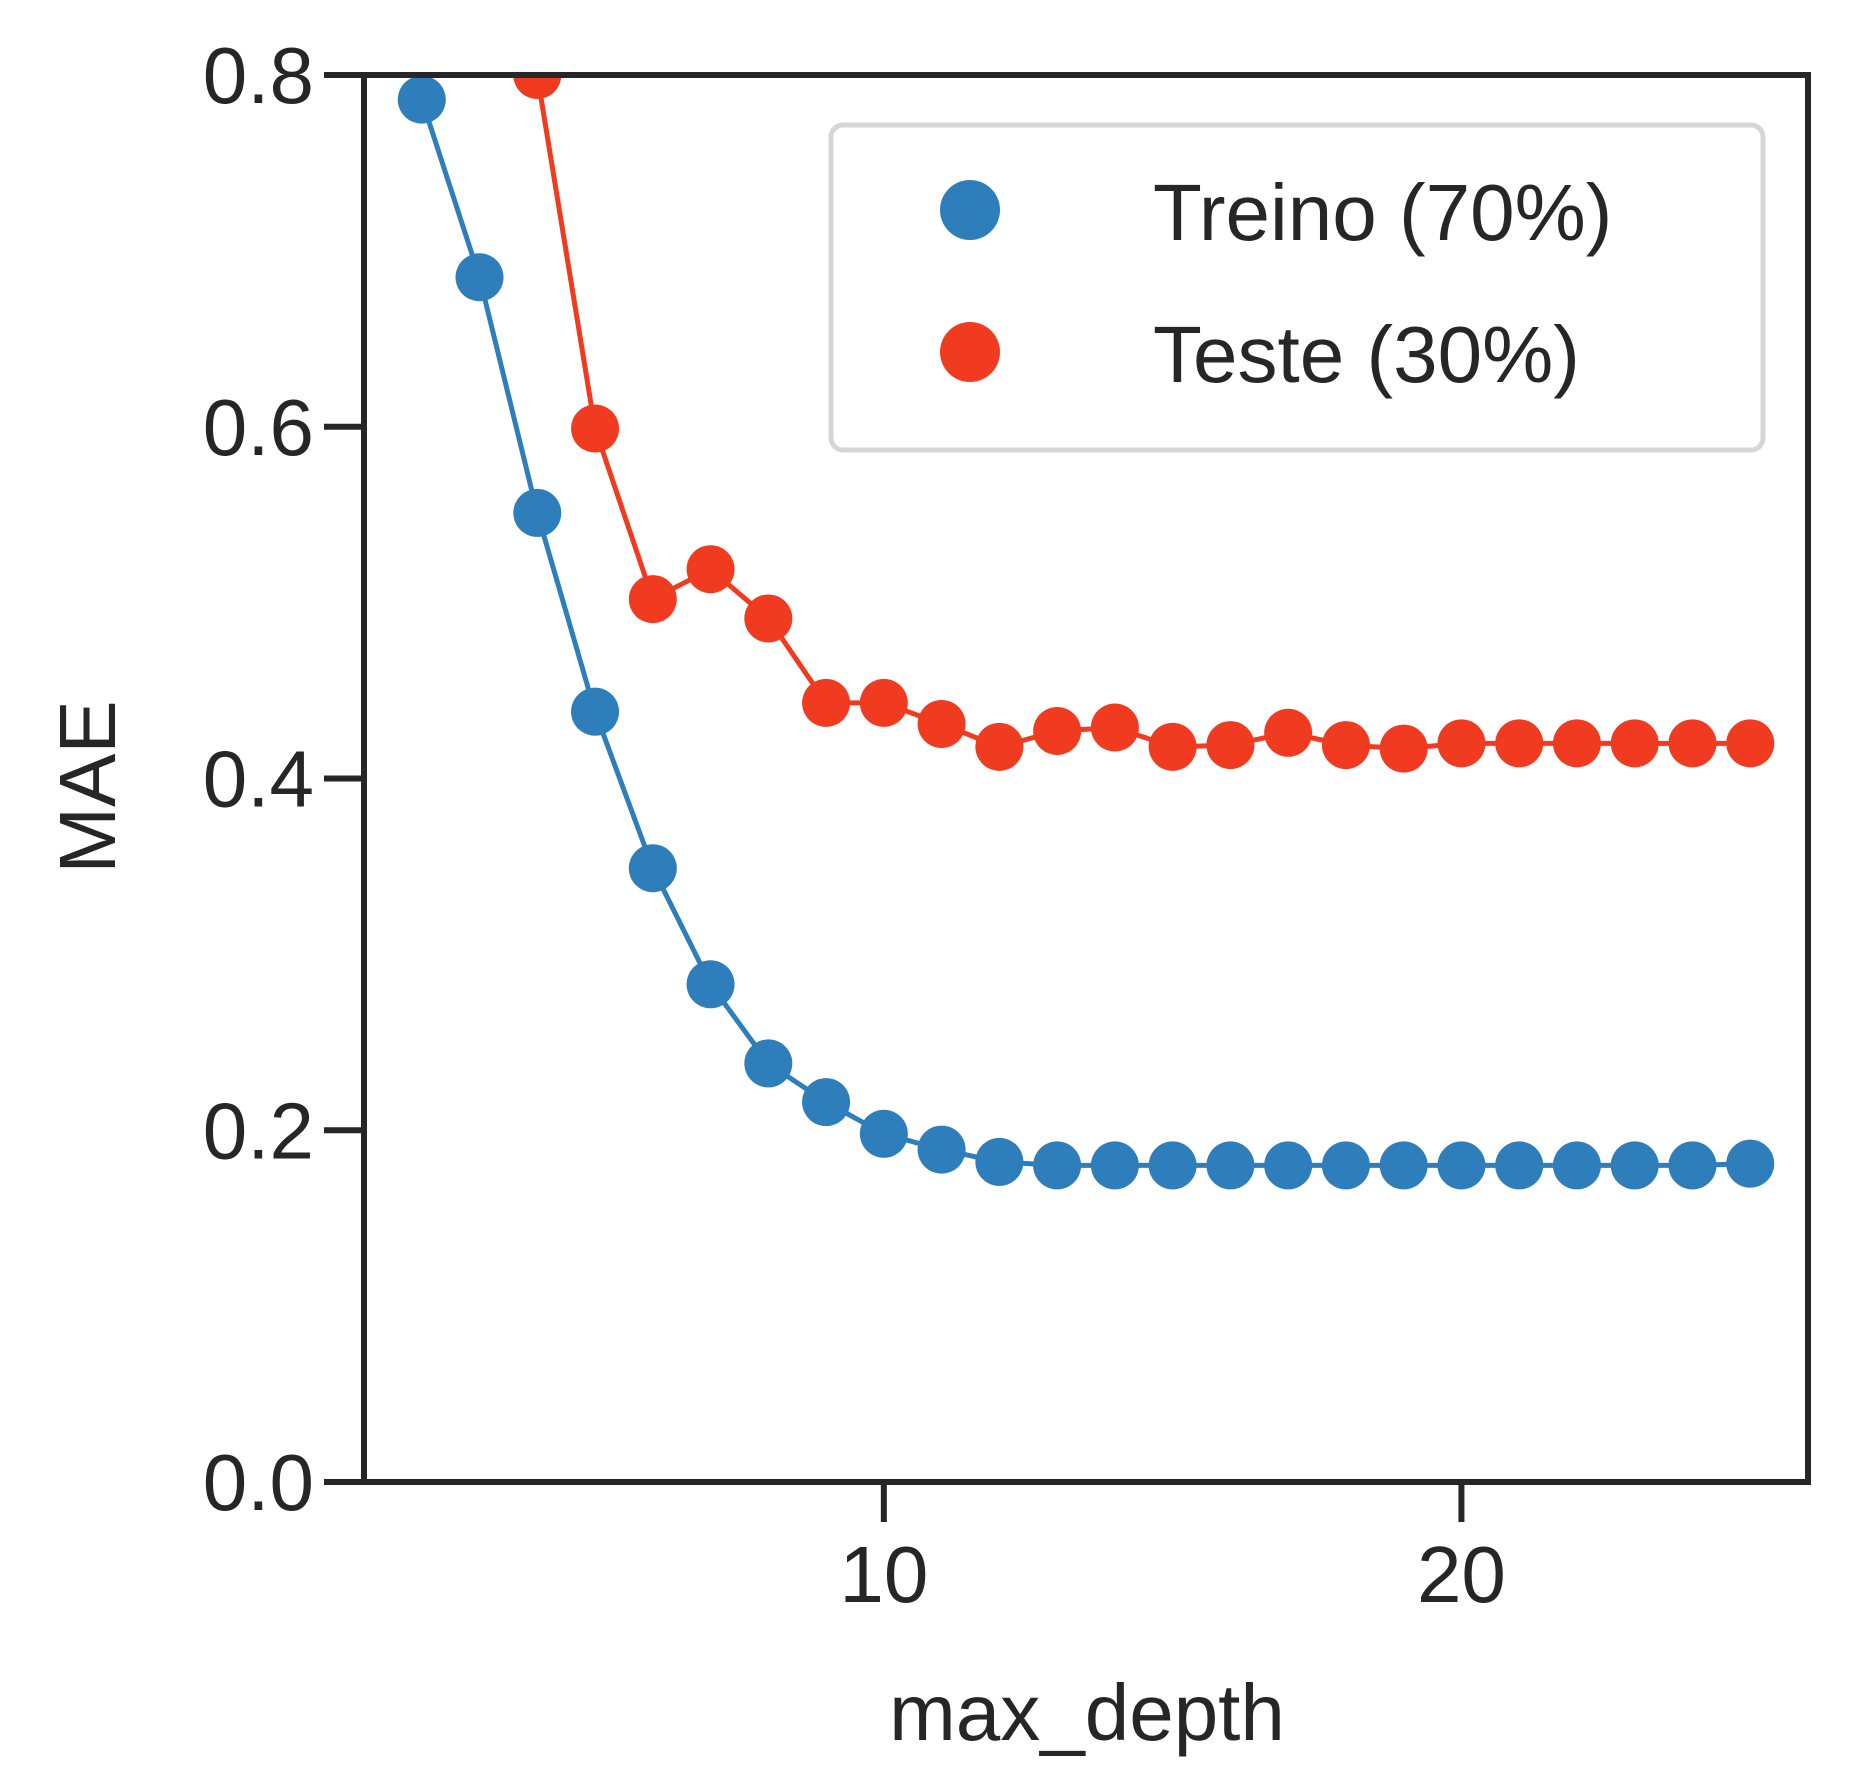 This screenshot has width=1853, height=1789. What do you see at coordinates (258, 779) in the screenshot?
I see `y-tick-label: 0.4` at bounding box center [258, 779].